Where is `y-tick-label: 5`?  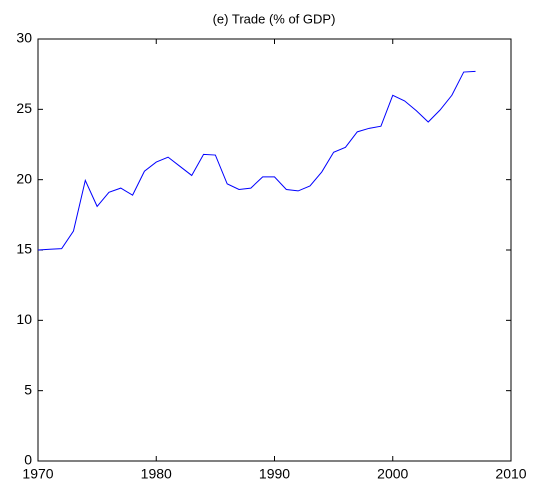
y-tick-label: 5 is located at coordinates (28, 389).